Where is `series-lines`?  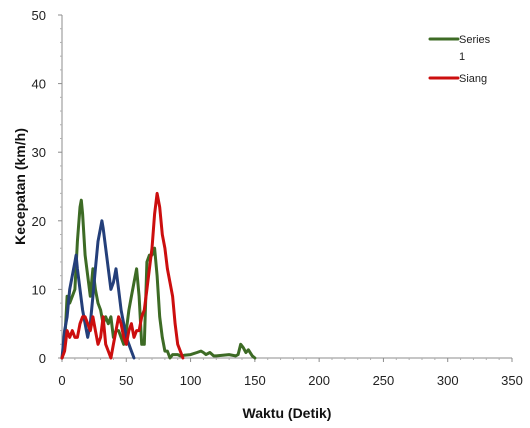
series-lines is located at coordinates (158, 275).